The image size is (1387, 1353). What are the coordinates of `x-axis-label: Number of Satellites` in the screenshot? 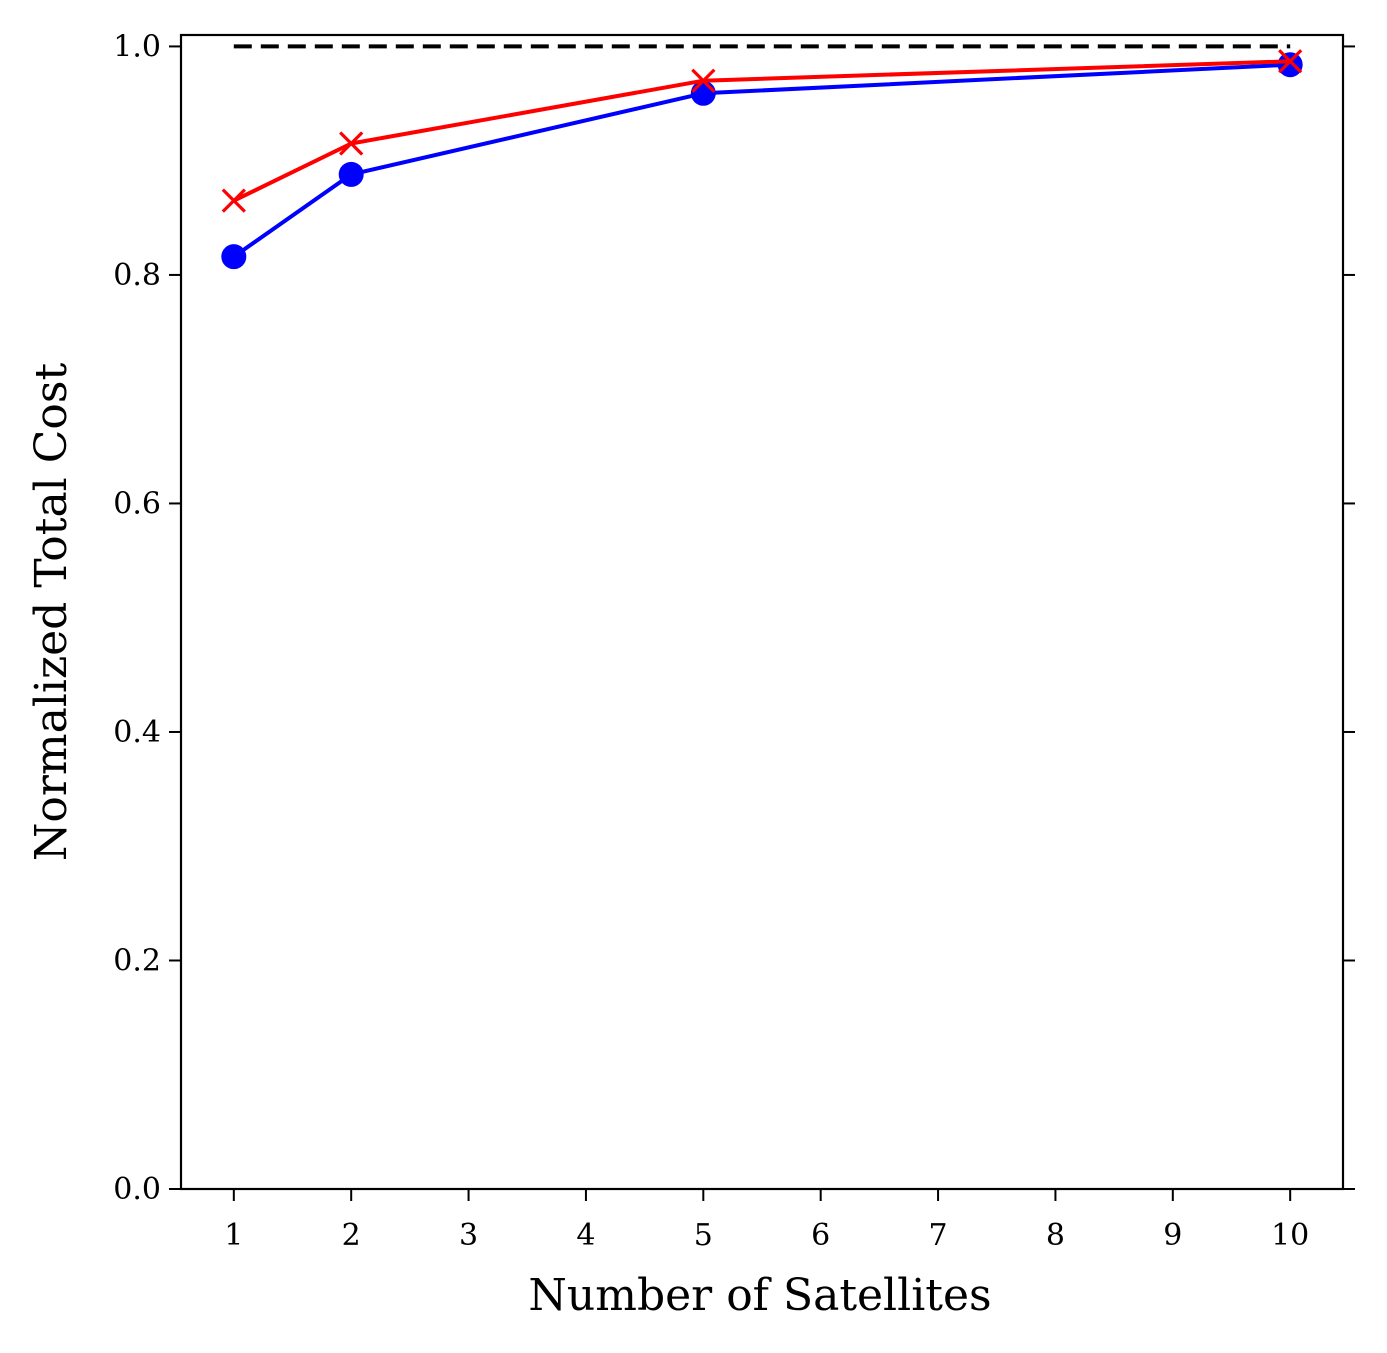 It's located at (759, 1295).